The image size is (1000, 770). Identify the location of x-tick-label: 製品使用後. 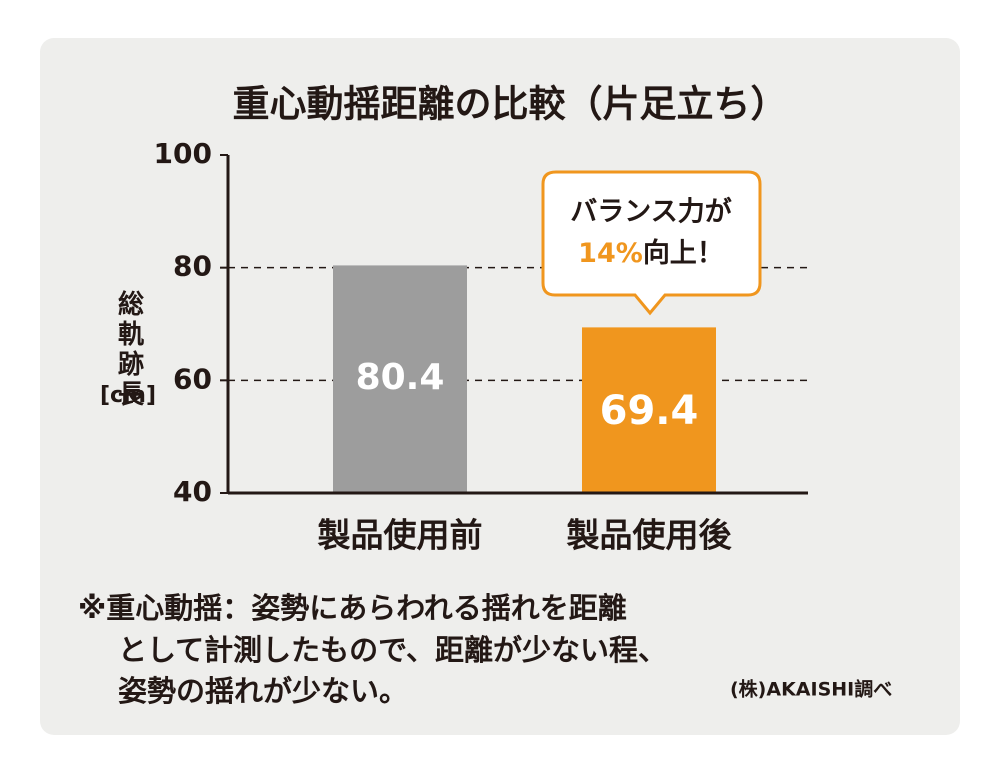
(650, 535).